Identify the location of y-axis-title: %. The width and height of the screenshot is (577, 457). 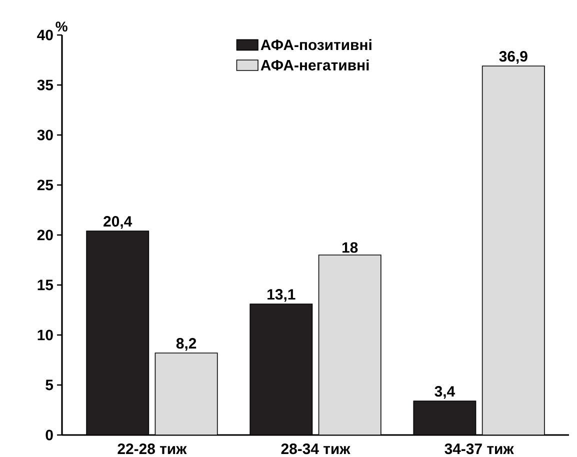
(62, 27).